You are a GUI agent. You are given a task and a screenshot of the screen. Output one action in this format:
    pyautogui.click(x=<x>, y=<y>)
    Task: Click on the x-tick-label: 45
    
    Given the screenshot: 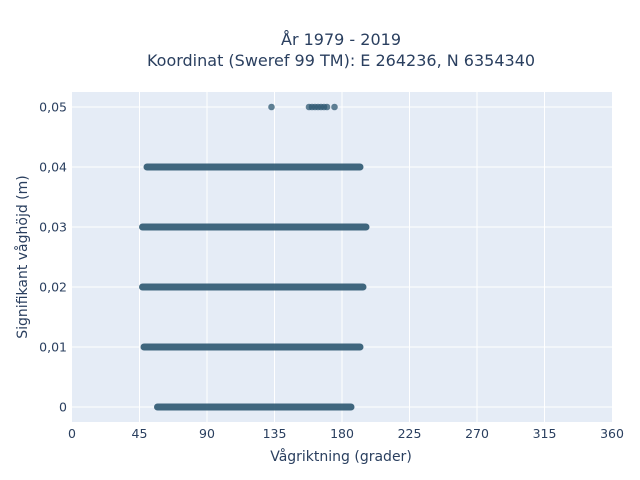 What is the action you would take?
    pyautogui.click(x=140, y=433)
    